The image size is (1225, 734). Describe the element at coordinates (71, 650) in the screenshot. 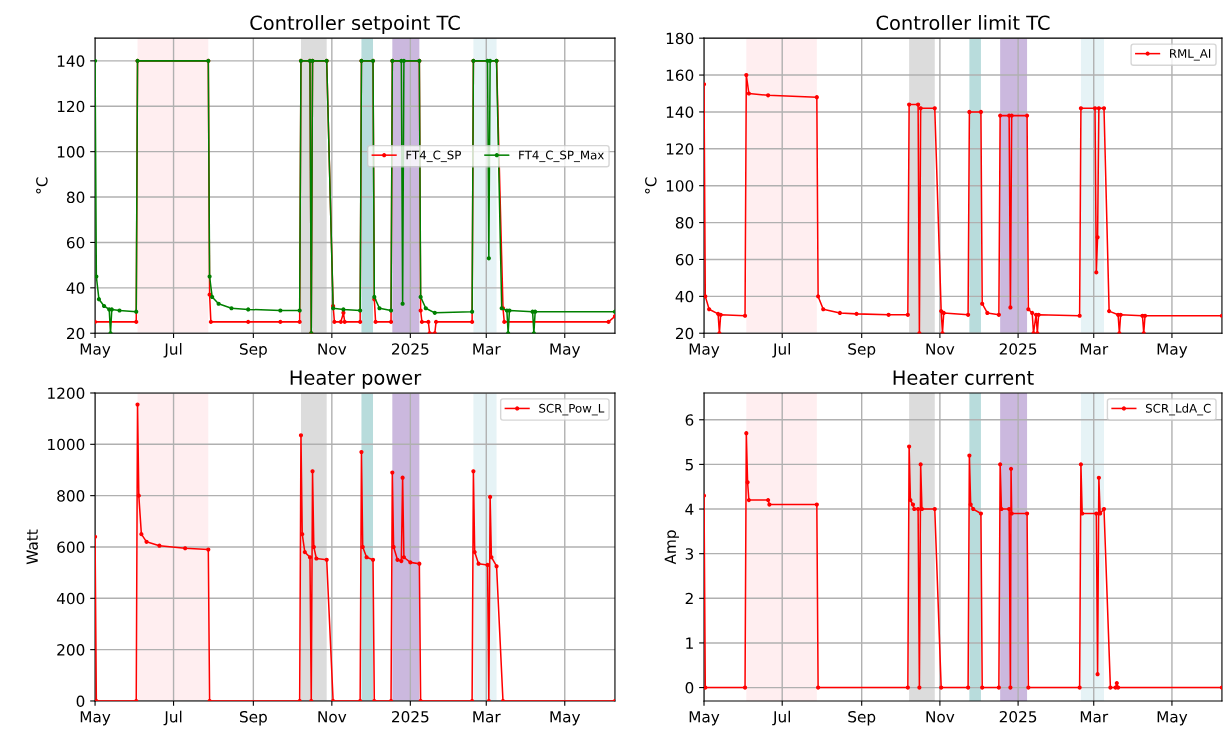

I see `y-tick-label: 200` at that location.